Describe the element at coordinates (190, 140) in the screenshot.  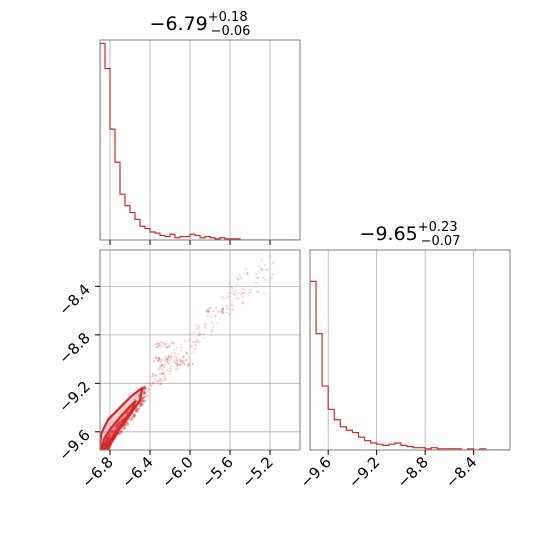
I see `histogram-param1-grid` at that location.